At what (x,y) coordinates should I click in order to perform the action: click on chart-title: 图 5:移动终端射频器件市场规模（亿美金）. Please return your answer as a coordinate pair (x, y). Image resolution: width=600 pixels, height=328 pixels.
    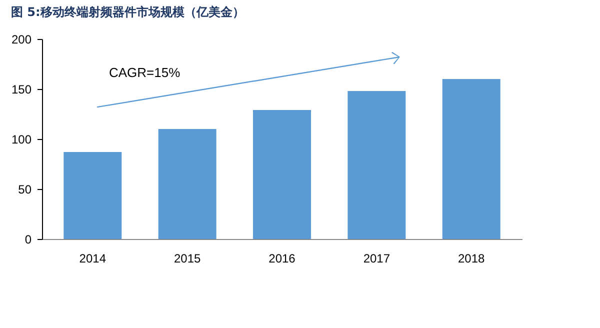
    Looking at the image, I should click on (127, 12).